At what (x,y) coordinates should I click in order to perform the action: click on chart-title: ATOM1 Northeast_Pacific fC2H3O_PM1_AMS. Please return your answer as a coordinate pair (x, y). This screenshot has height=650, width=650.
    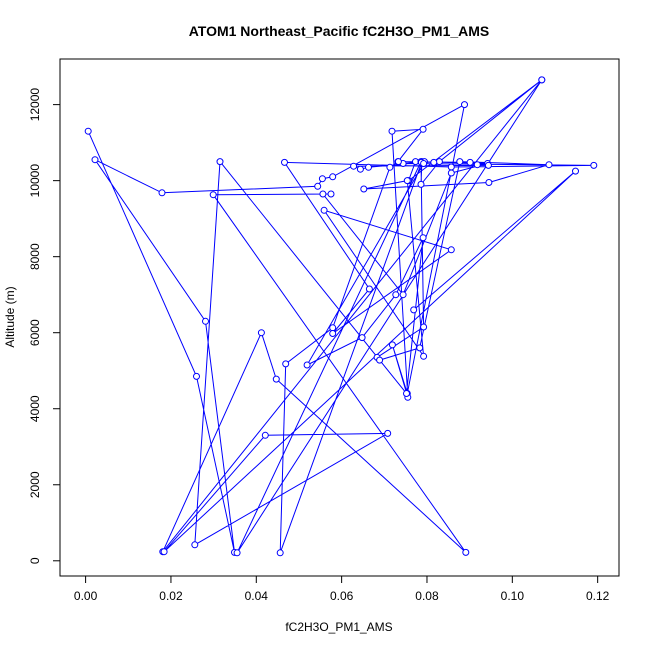
    Looking at the image, I should click on (339, 31).